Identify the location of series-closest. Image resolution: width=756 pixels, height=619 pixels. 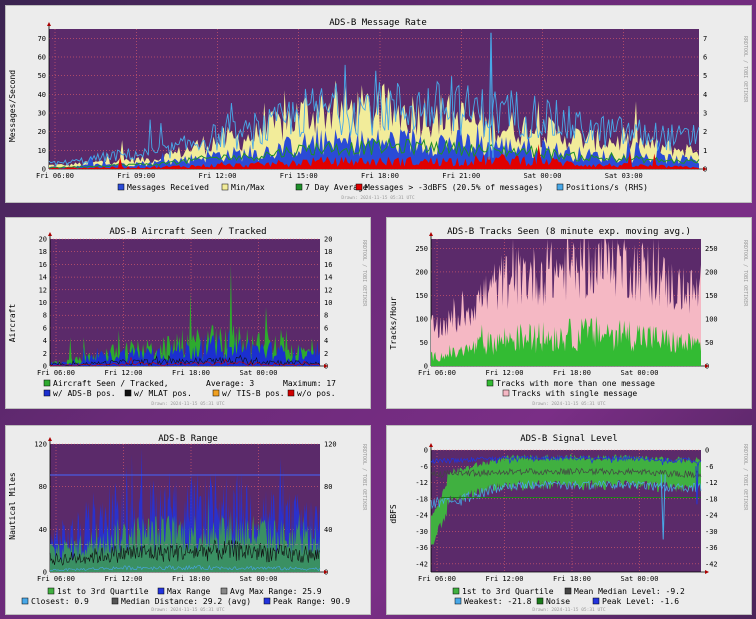
(185, 568).